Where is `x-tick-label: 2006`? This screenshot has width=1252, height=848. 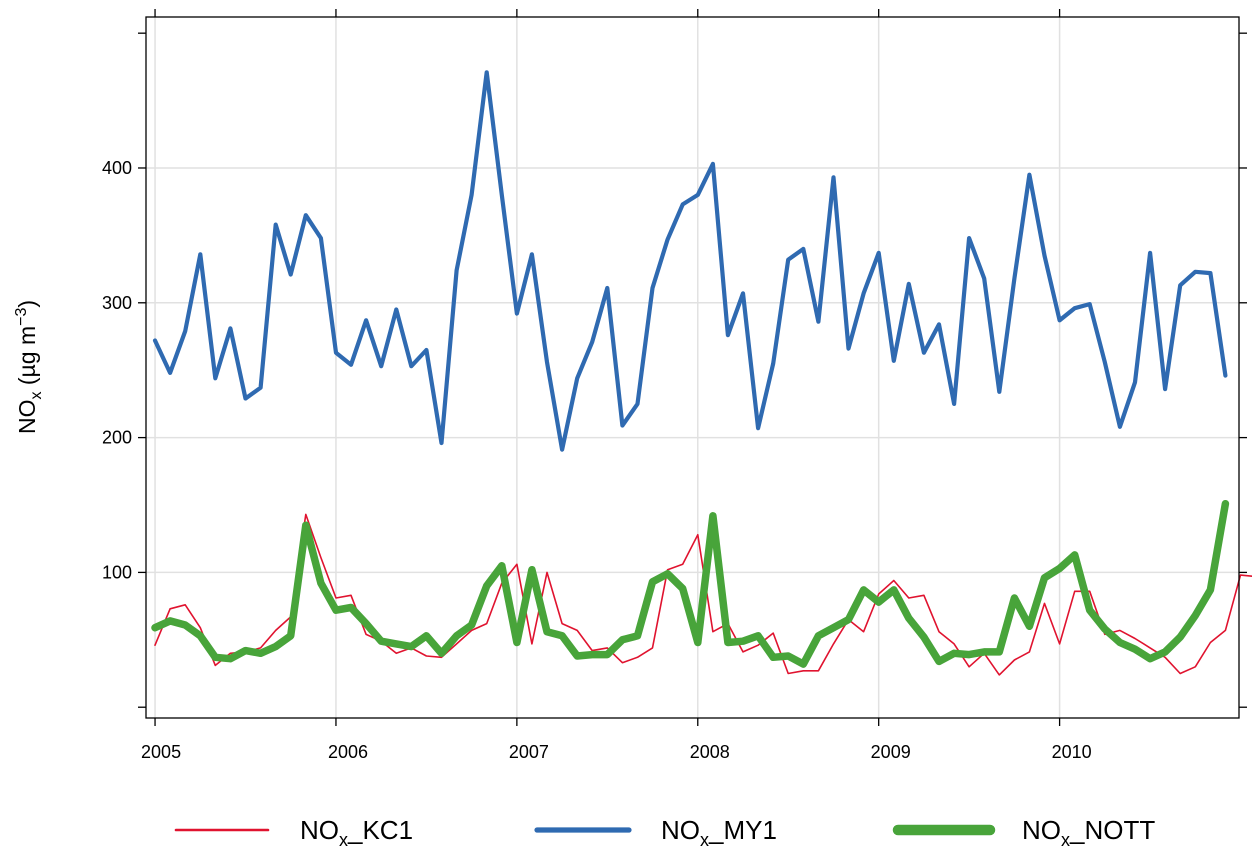
x-tick-label: 2006 is located at coordinates (348, 752).